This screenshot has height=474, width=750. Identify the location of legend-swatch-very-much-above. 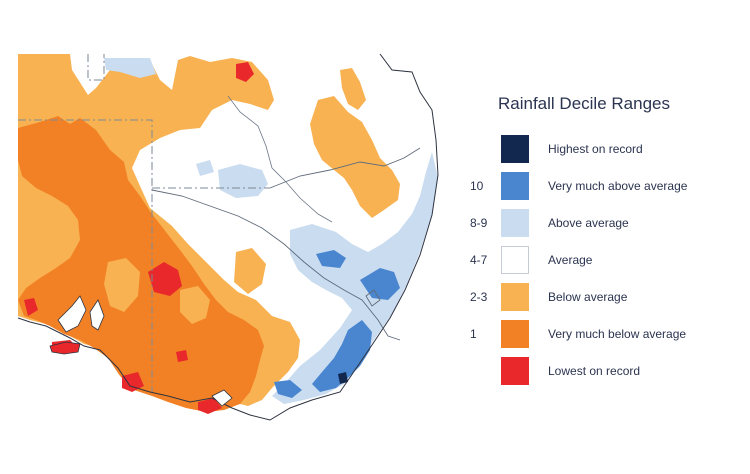
(515, 186).